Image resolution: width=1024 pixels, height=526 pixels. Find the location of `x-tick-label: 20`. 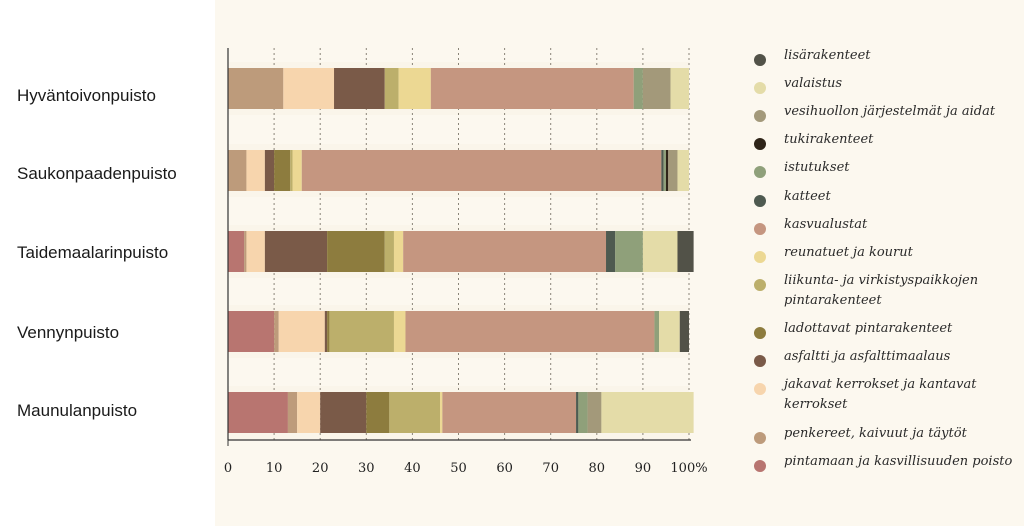

x-tick-label: 20 is located at coordinates (320, 468).